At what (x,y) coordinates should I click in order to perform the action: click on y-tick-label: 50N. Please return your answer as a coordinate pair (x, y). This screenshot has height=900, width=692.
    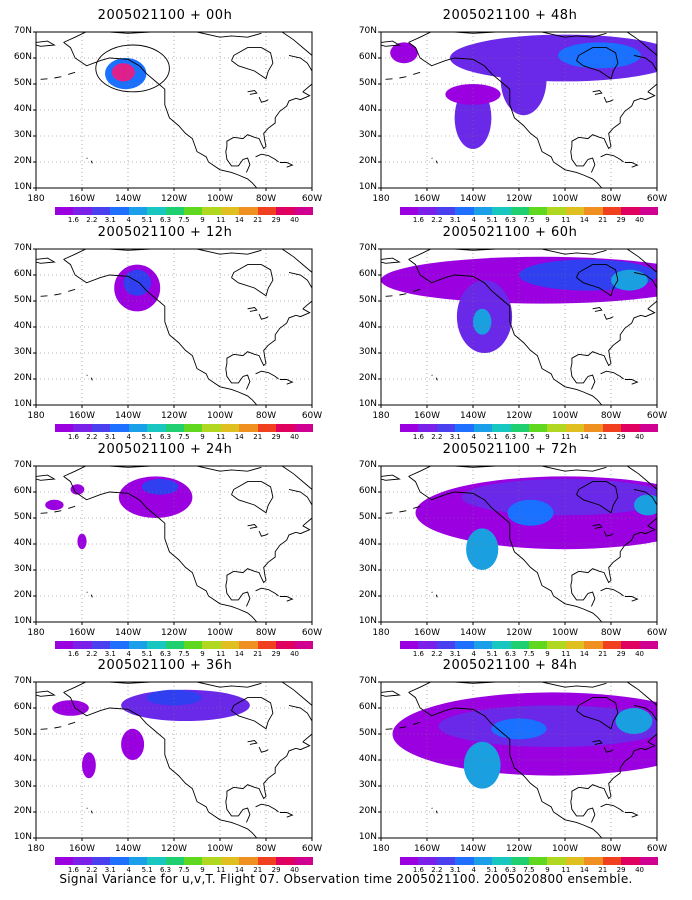
    Looking at the image, I should click on (22, 300).